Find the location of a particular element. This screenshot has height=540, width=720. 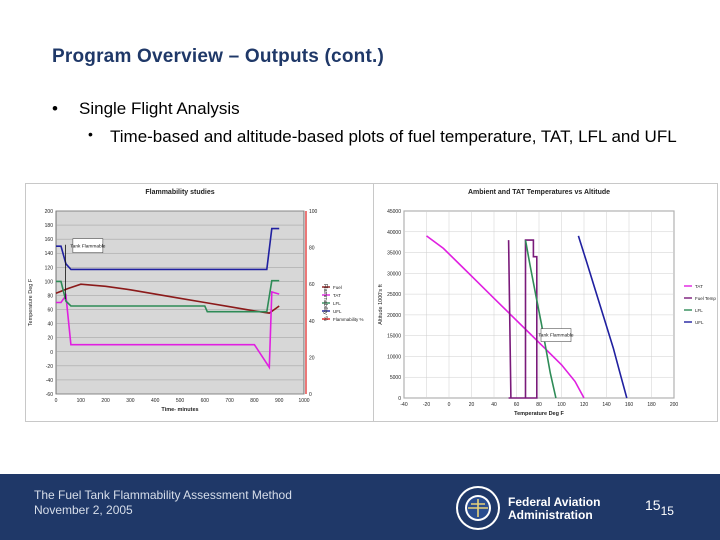

x-tick-label: 800 is located at coordinates (254, 401).